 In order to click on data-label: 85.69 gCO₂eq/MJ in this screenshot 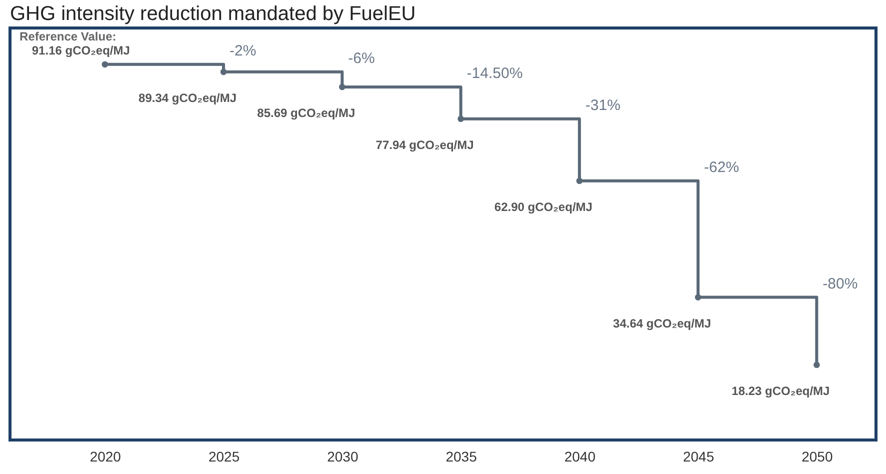, I will do `click(306, 113)`.